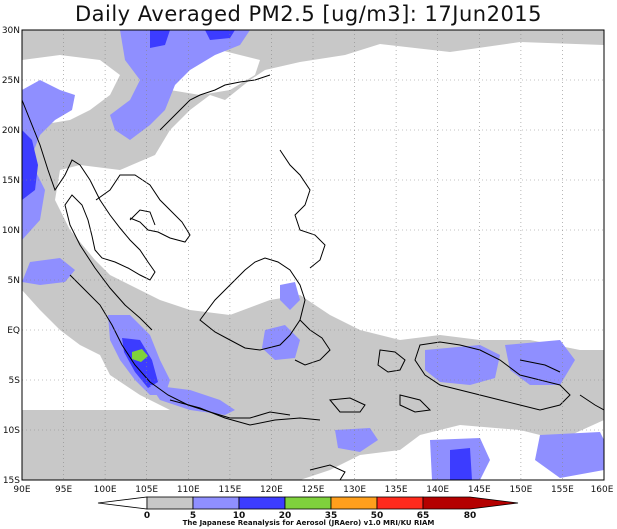 The width and height of the screenshot is (617, 529). Describe the element at coordinates (239, 516) in the screenshot. I see `colorbar-tick: 10` at that location.